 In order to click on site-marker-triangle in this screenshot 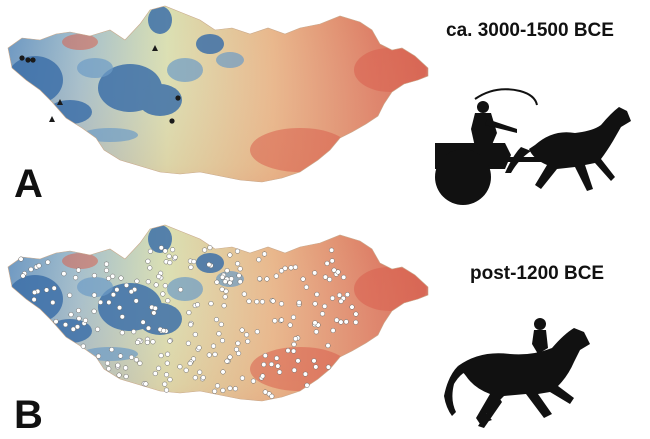, I will do `click(155, 48)`.